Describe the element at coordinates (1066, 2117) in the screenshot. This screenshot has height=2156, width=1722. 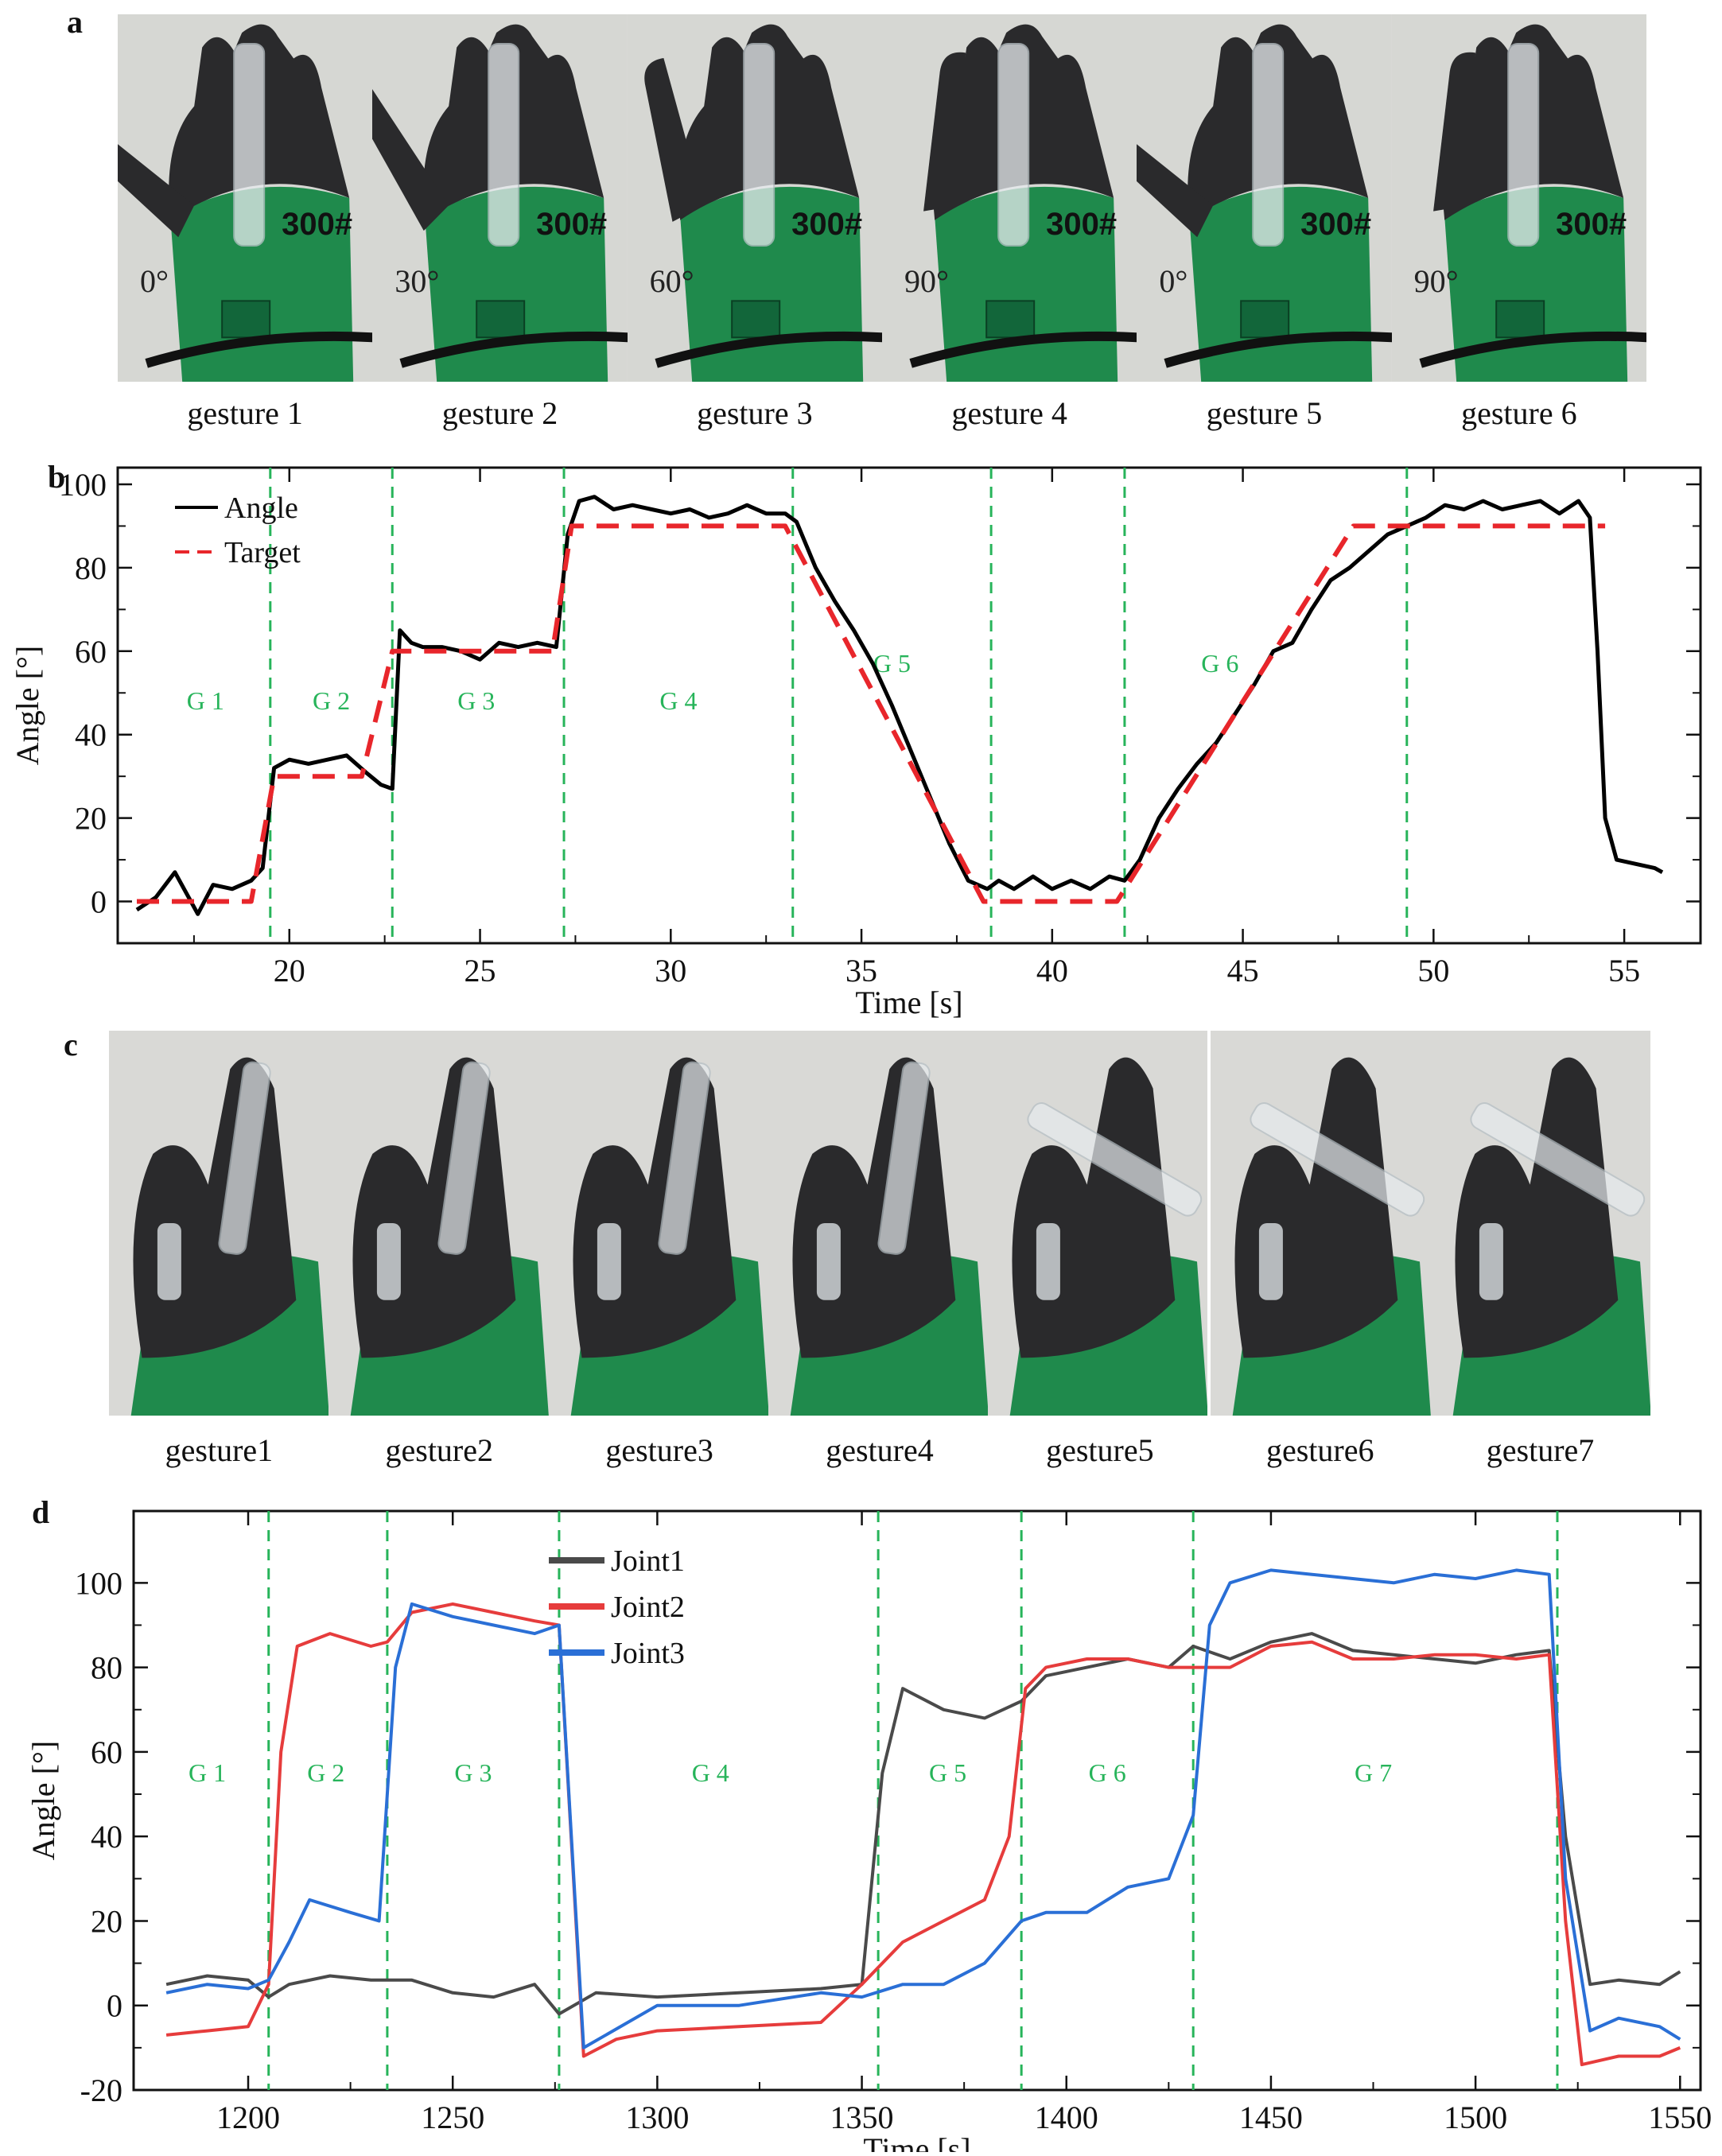
I see `x-tick-label: 1400` at that location.